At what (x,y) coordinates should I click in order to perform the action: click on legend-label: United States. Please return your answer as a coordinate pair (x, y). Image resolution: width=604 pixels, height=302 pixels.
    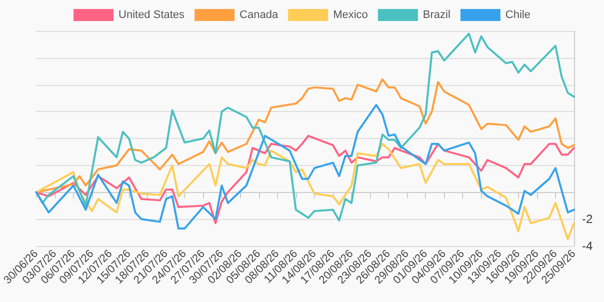
    Looking at the image, I should click on (152, 15).